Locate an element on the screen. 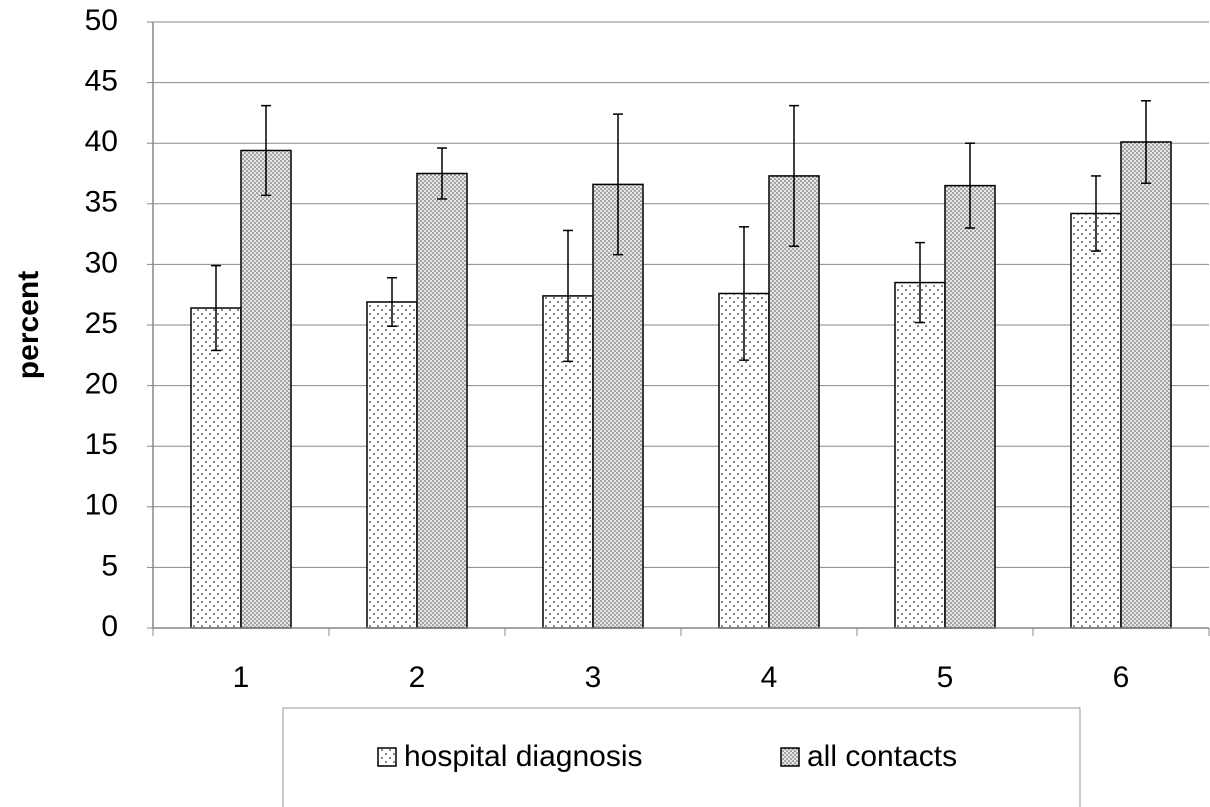 Image resolution: width=1210 pixels, height=807 pixels. x-tick-label: 5 is located at coordinates (945, 677).